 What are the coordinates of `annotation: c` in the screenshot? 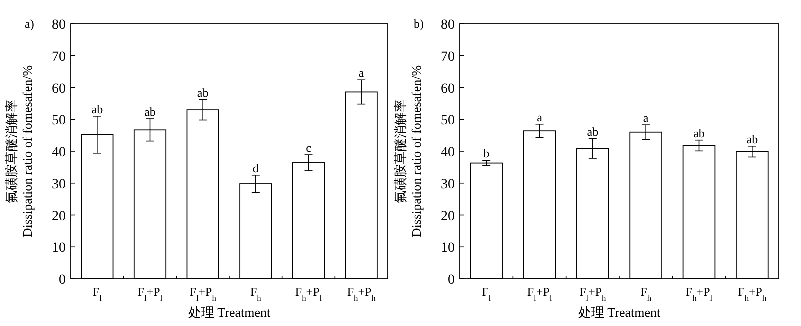 It's located at (309, 148).